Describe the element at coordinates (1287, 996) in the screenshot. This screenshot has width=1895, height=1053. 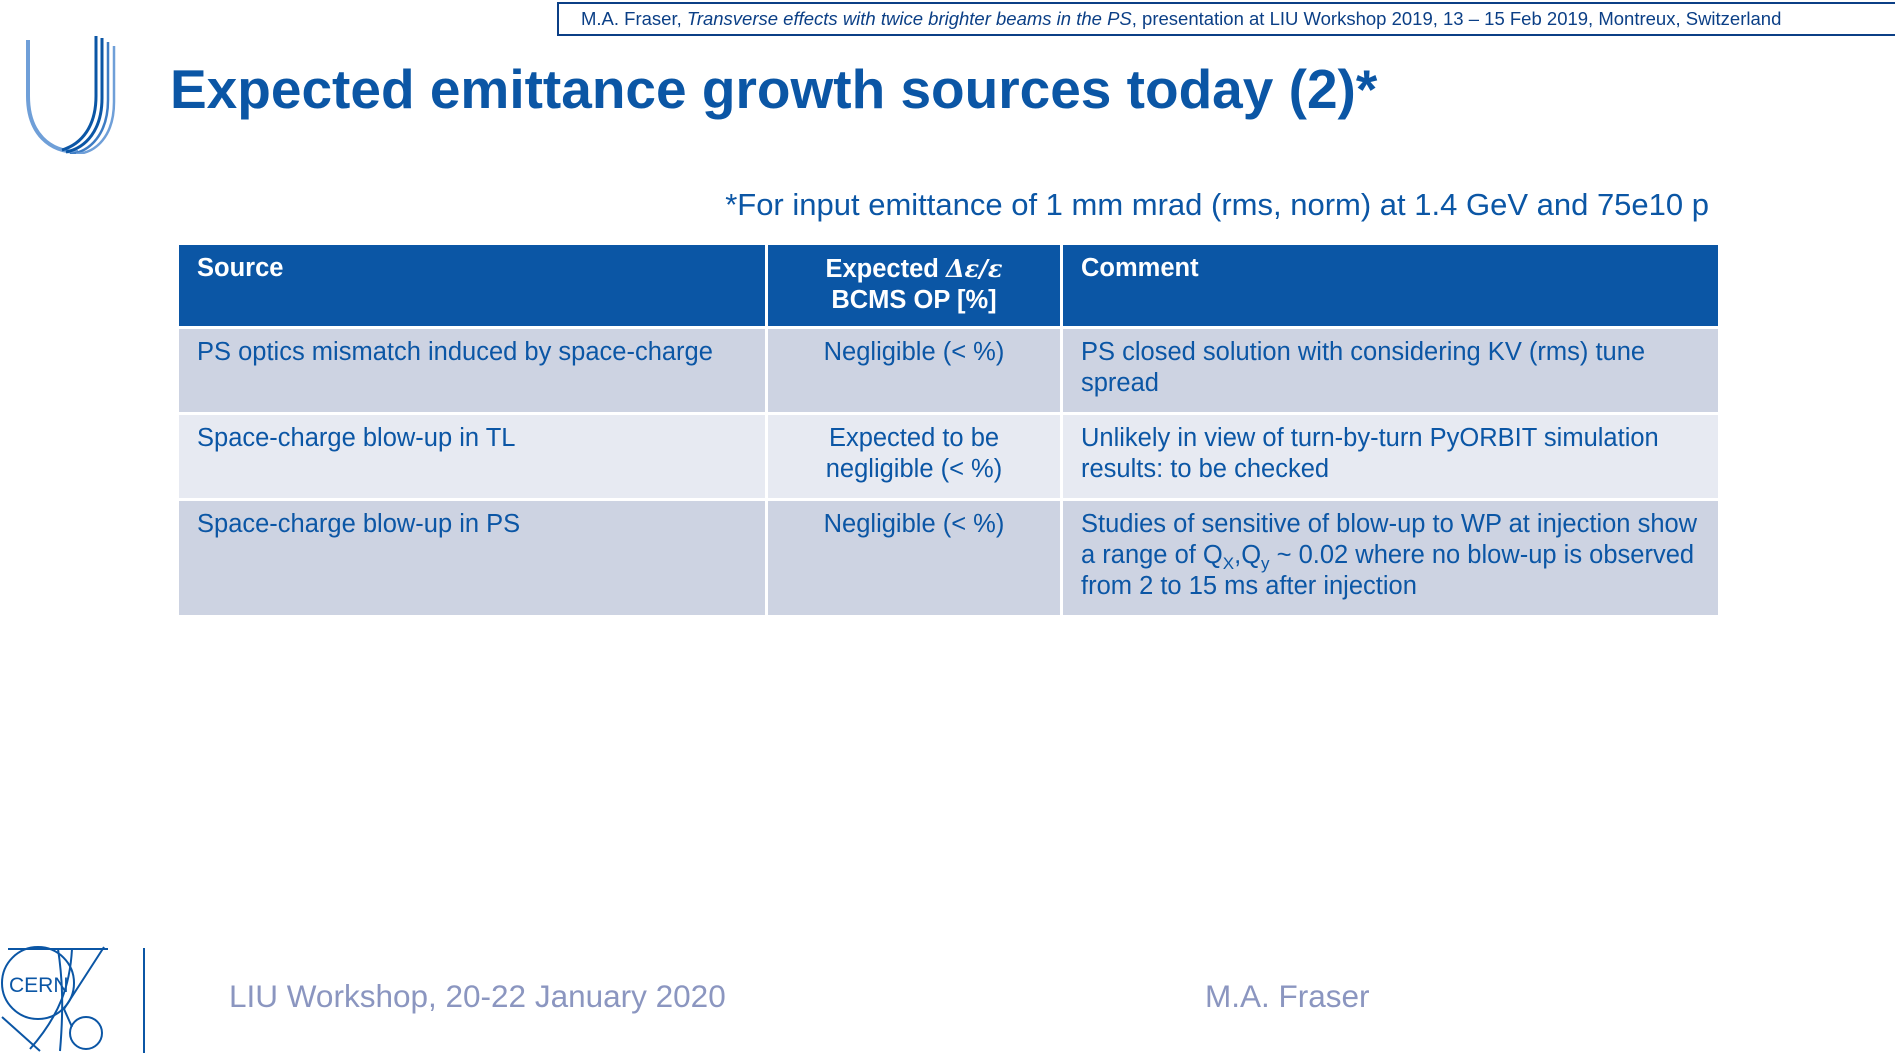
I see `footer-author: M.A. Fraser` at that location.